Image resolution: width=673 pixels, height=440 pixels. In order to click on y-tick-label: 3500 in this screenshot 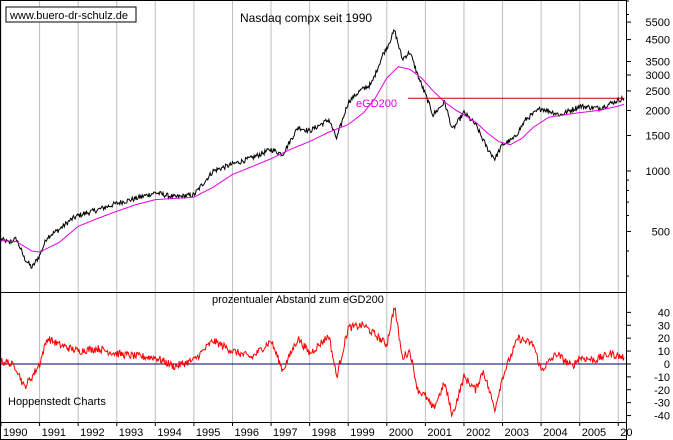, I will do `click(658, 63)`.